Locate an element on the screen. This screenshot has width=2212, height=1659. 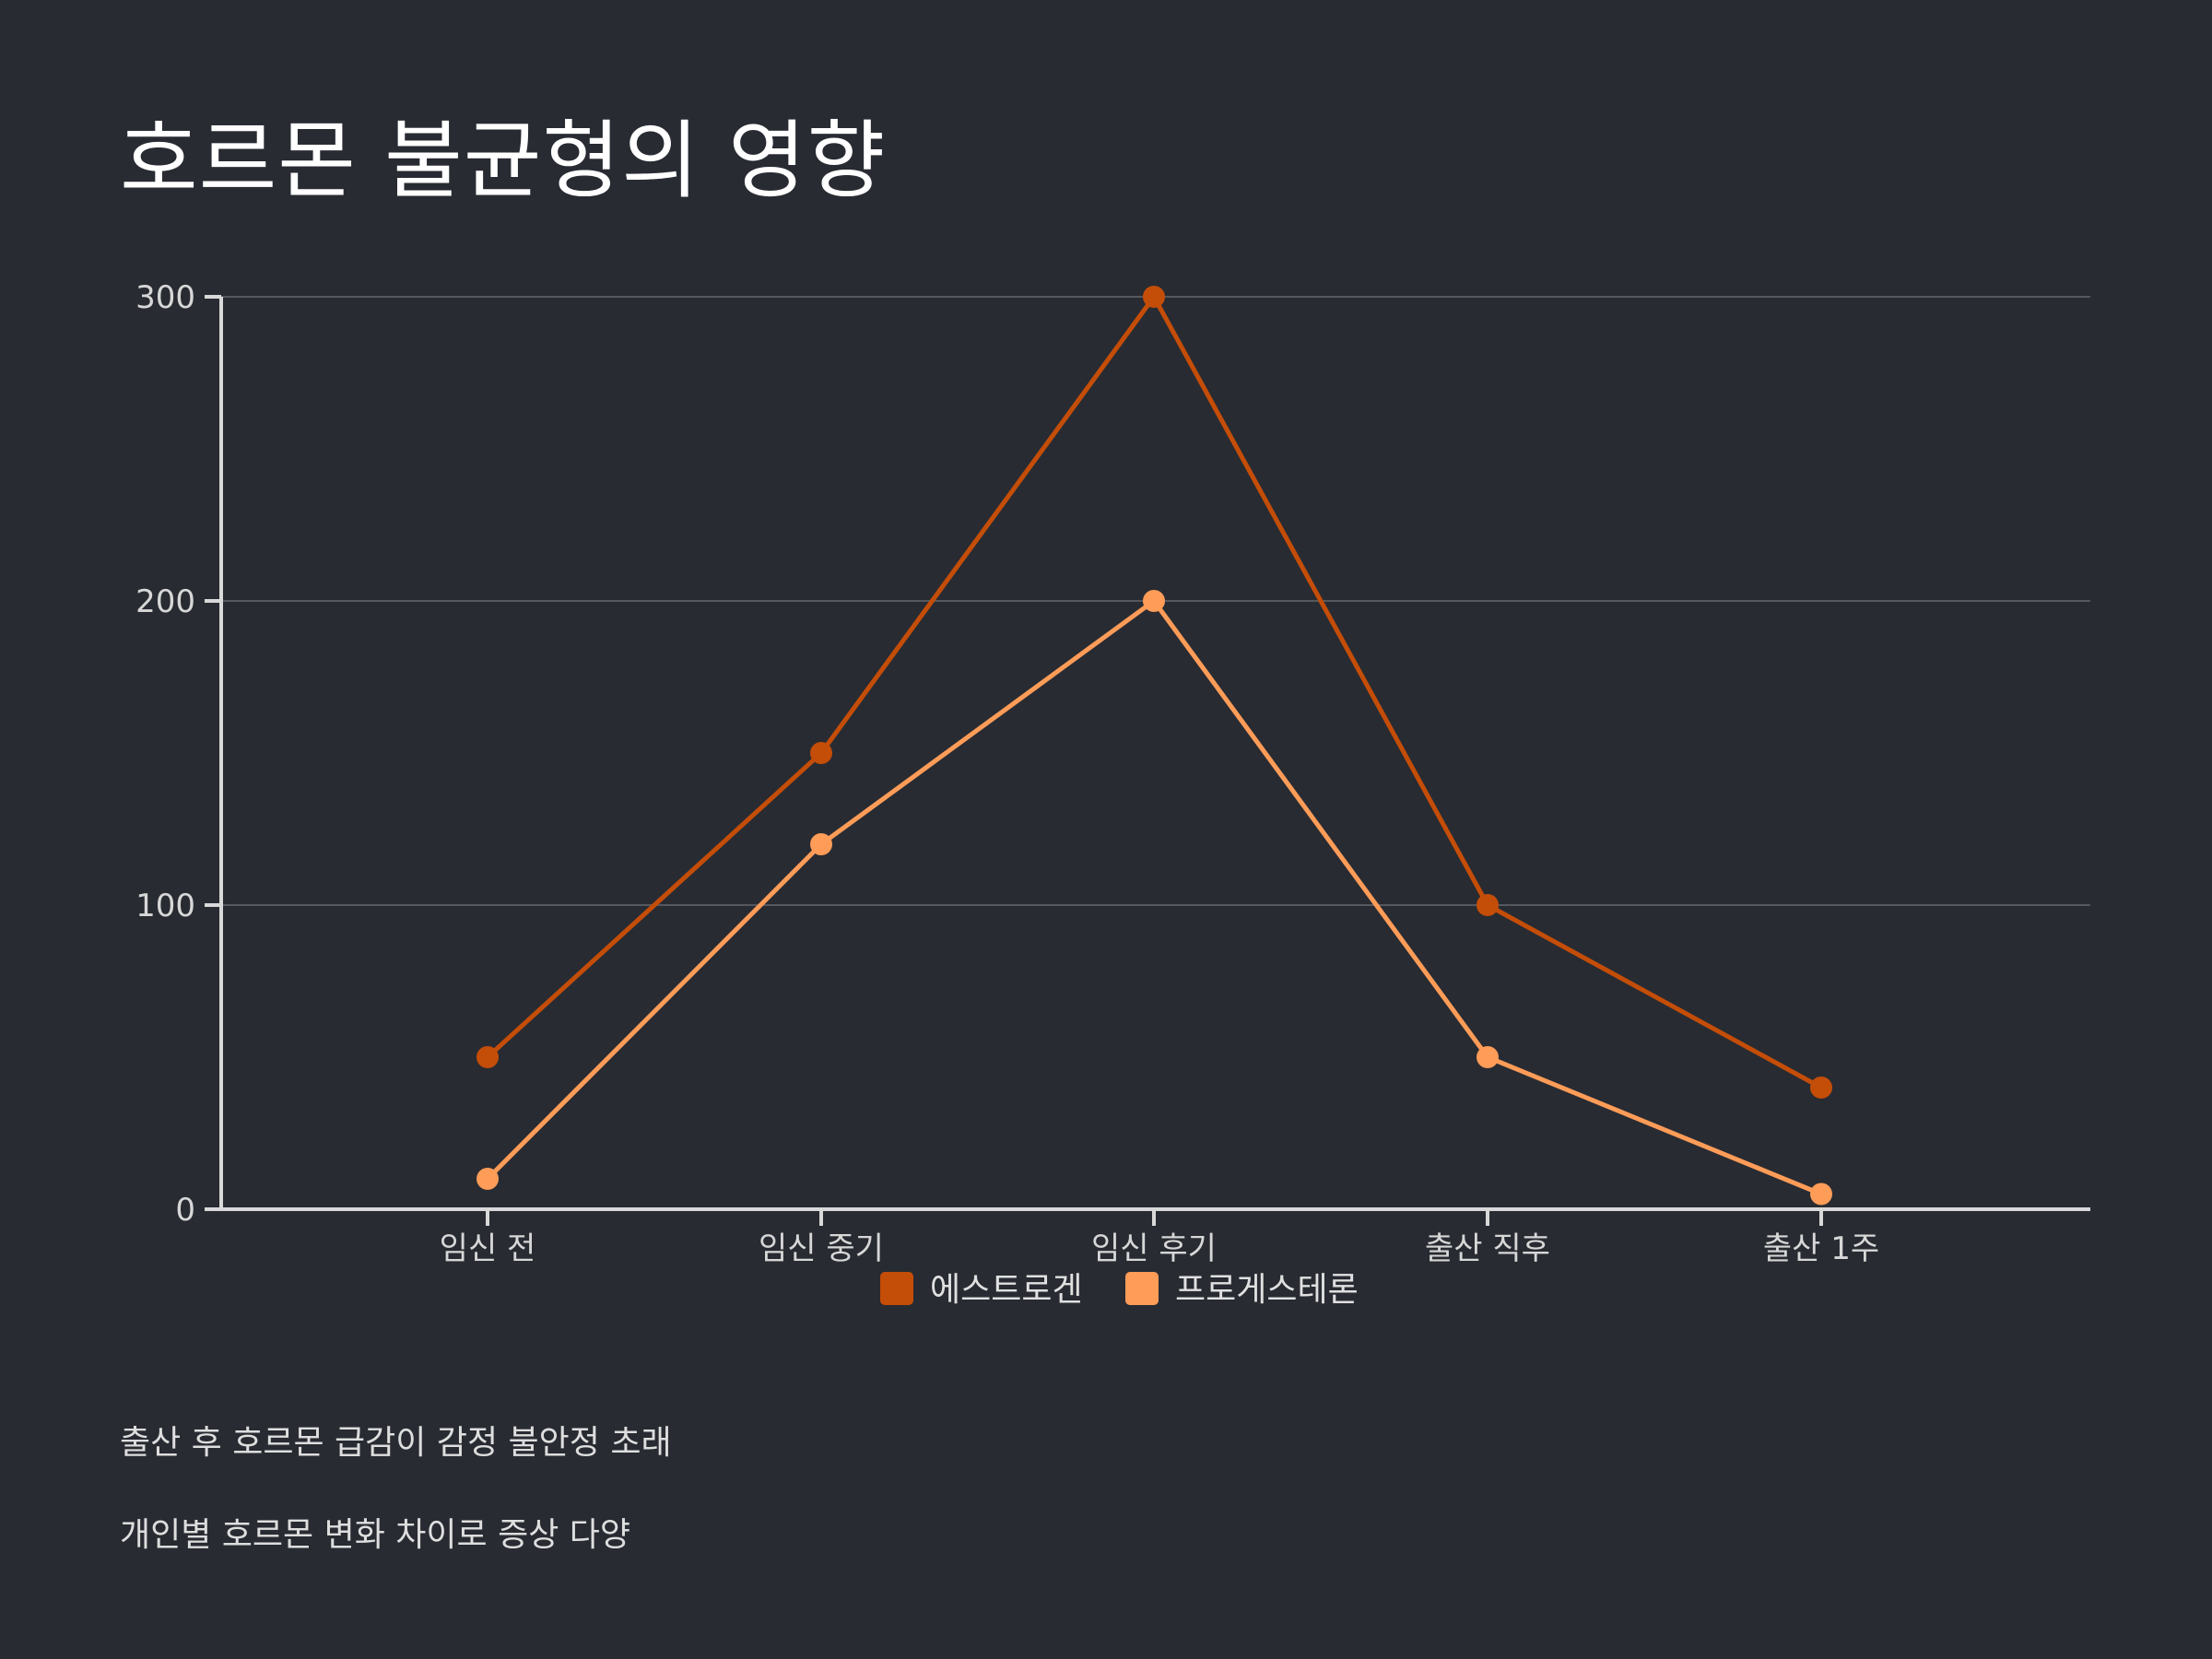
x-tick-label: 임신 후기 is located at coordinates (1154, 1248).